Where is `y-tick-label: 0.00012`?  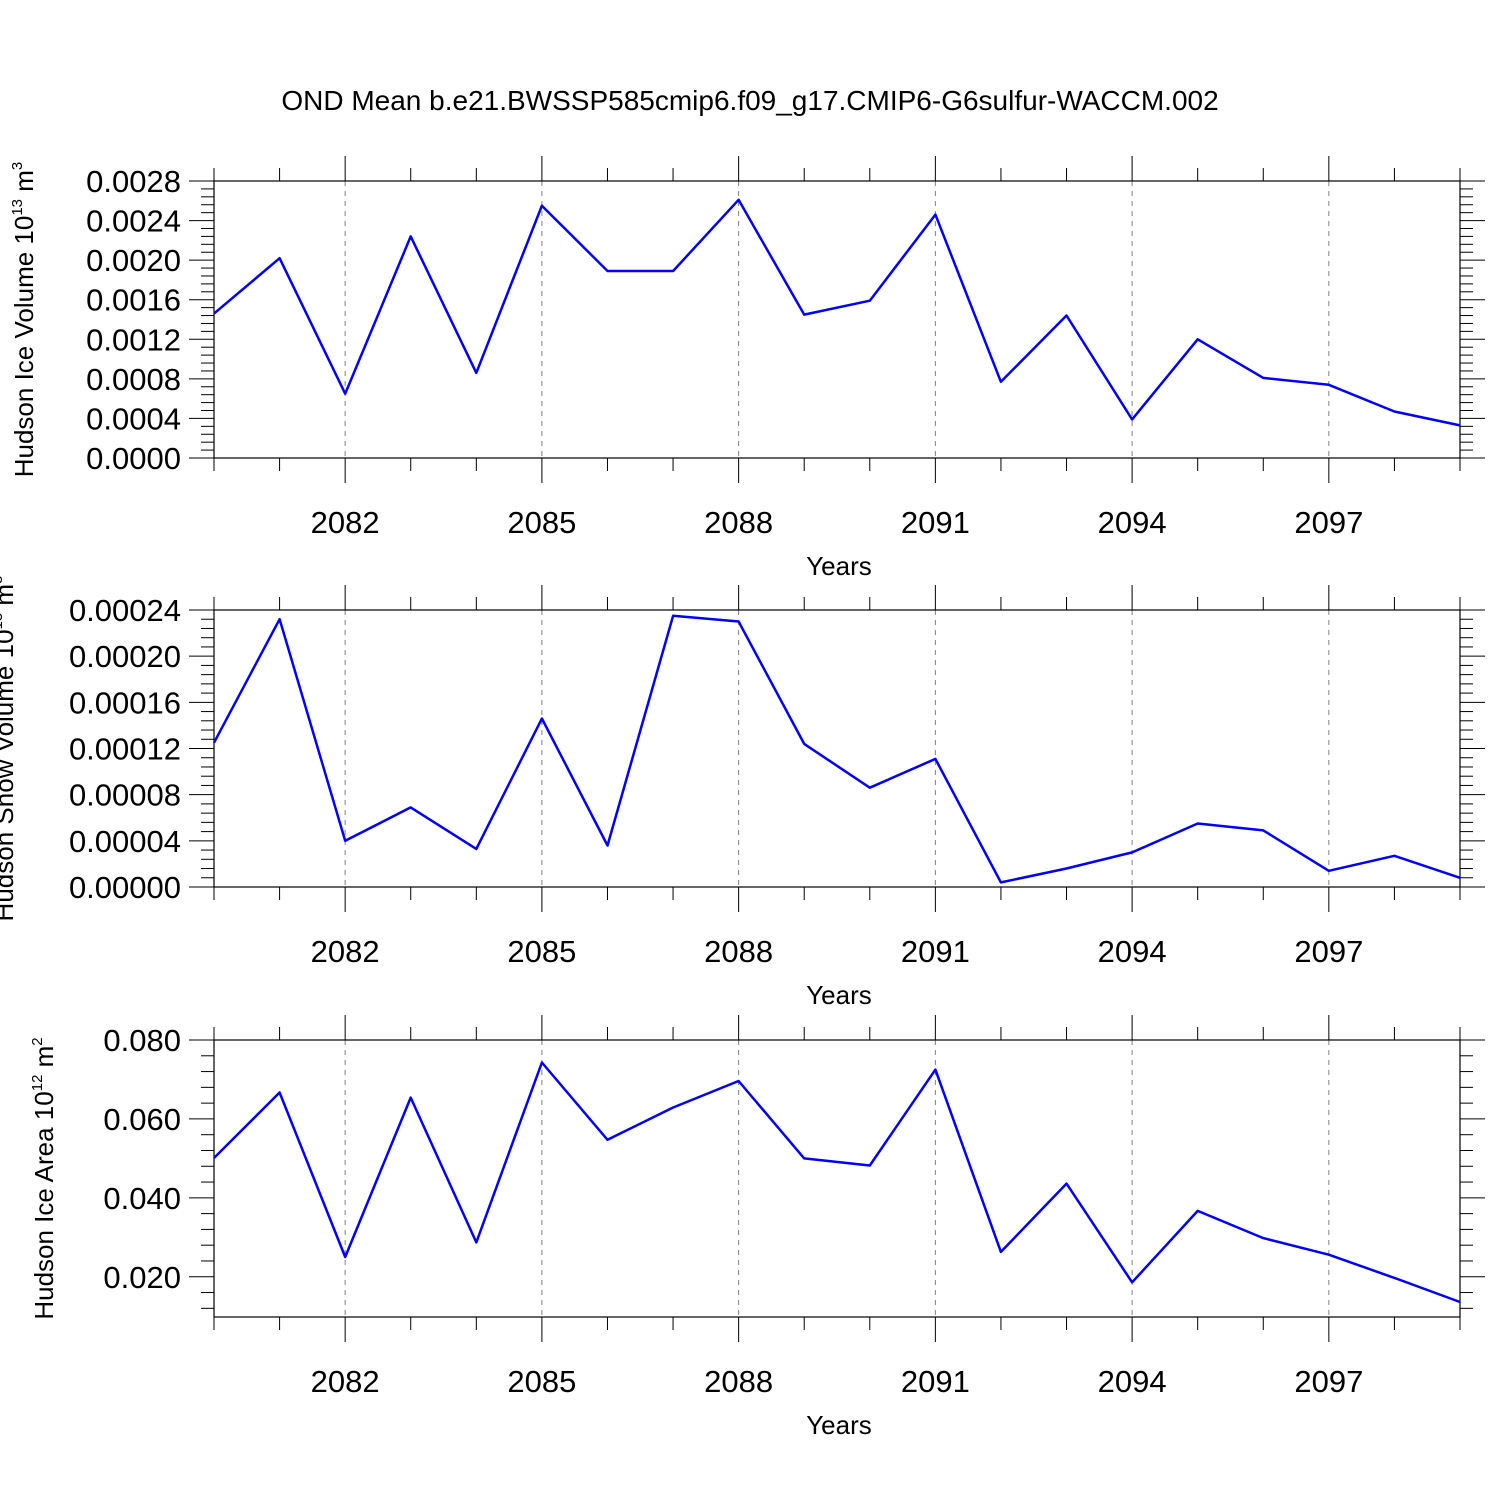
y-tick-label: 0.00012 is located at coordinates (125, 749).